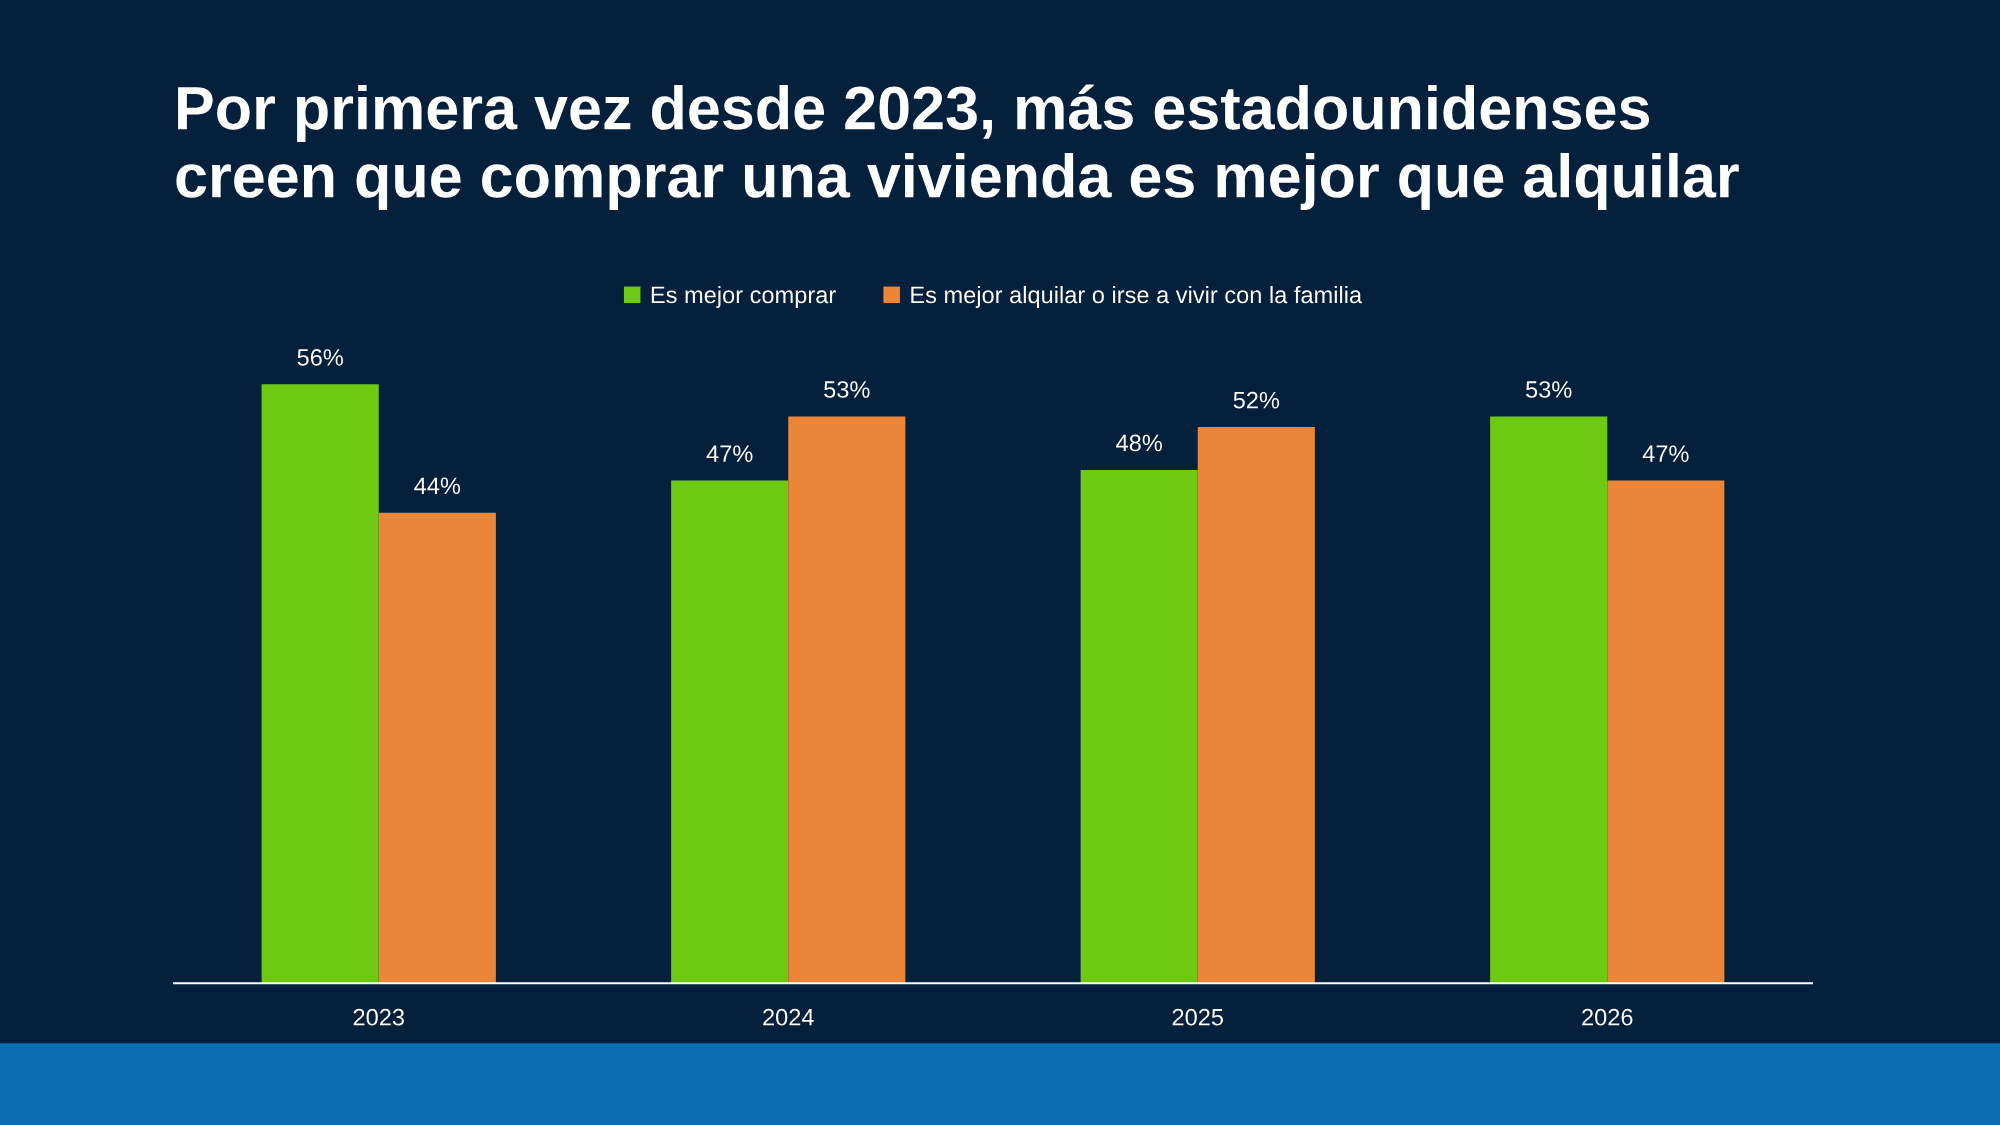 The height and width of the screenshot is (1125, 2000). What do you see at coordinates (1198, 1017) in the screenshot?
I see `x-tick-label: 2025` at bounding box center [1198, 1017].